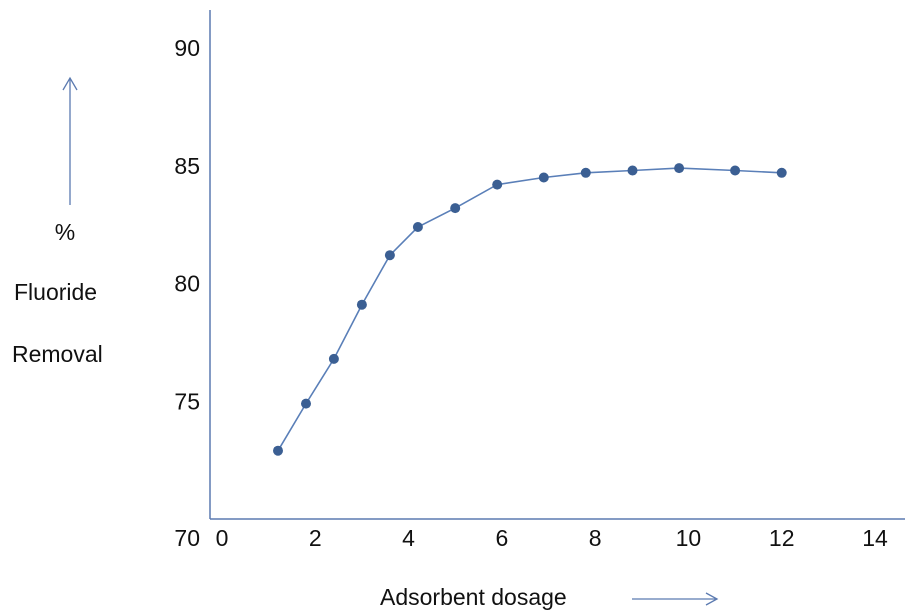 This screenshot has height=610, width=905. I want to click on x-tick-label: 4, so click(408, 538).